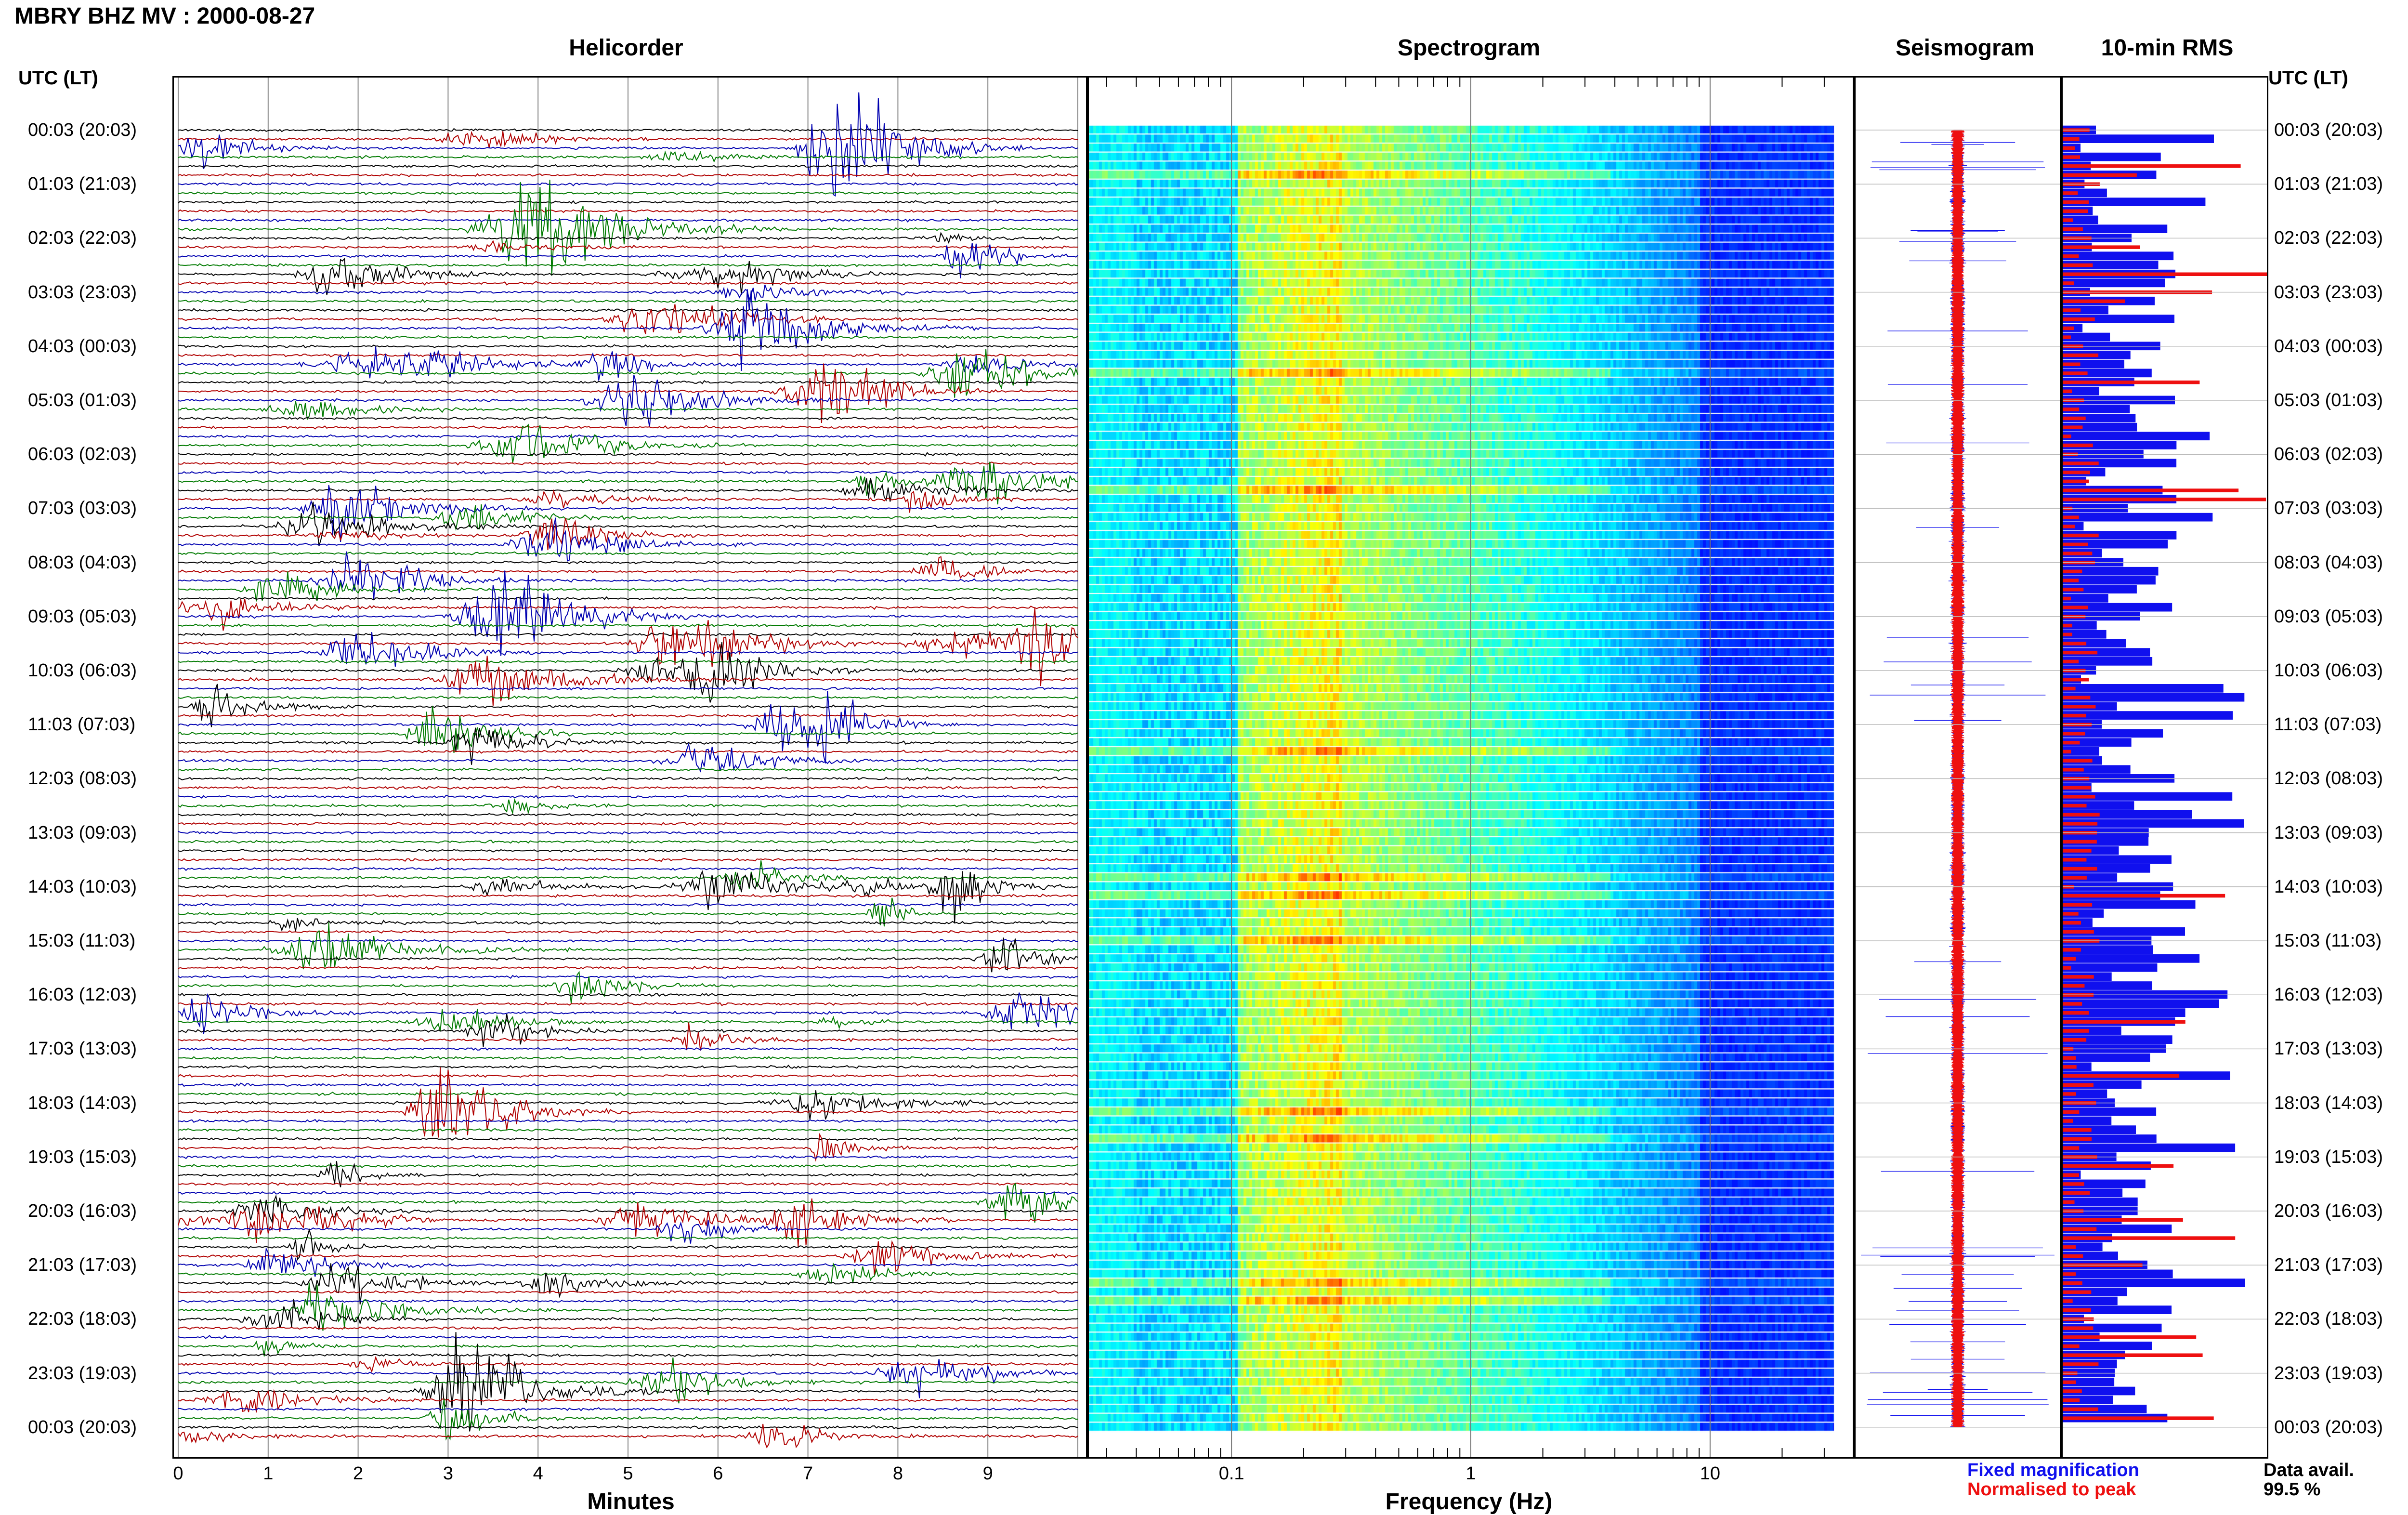 The width and height of the screenshot is (2408, 1515). I want to click on right-time-label: 20:03 (16:03), so click(2328, 1211).